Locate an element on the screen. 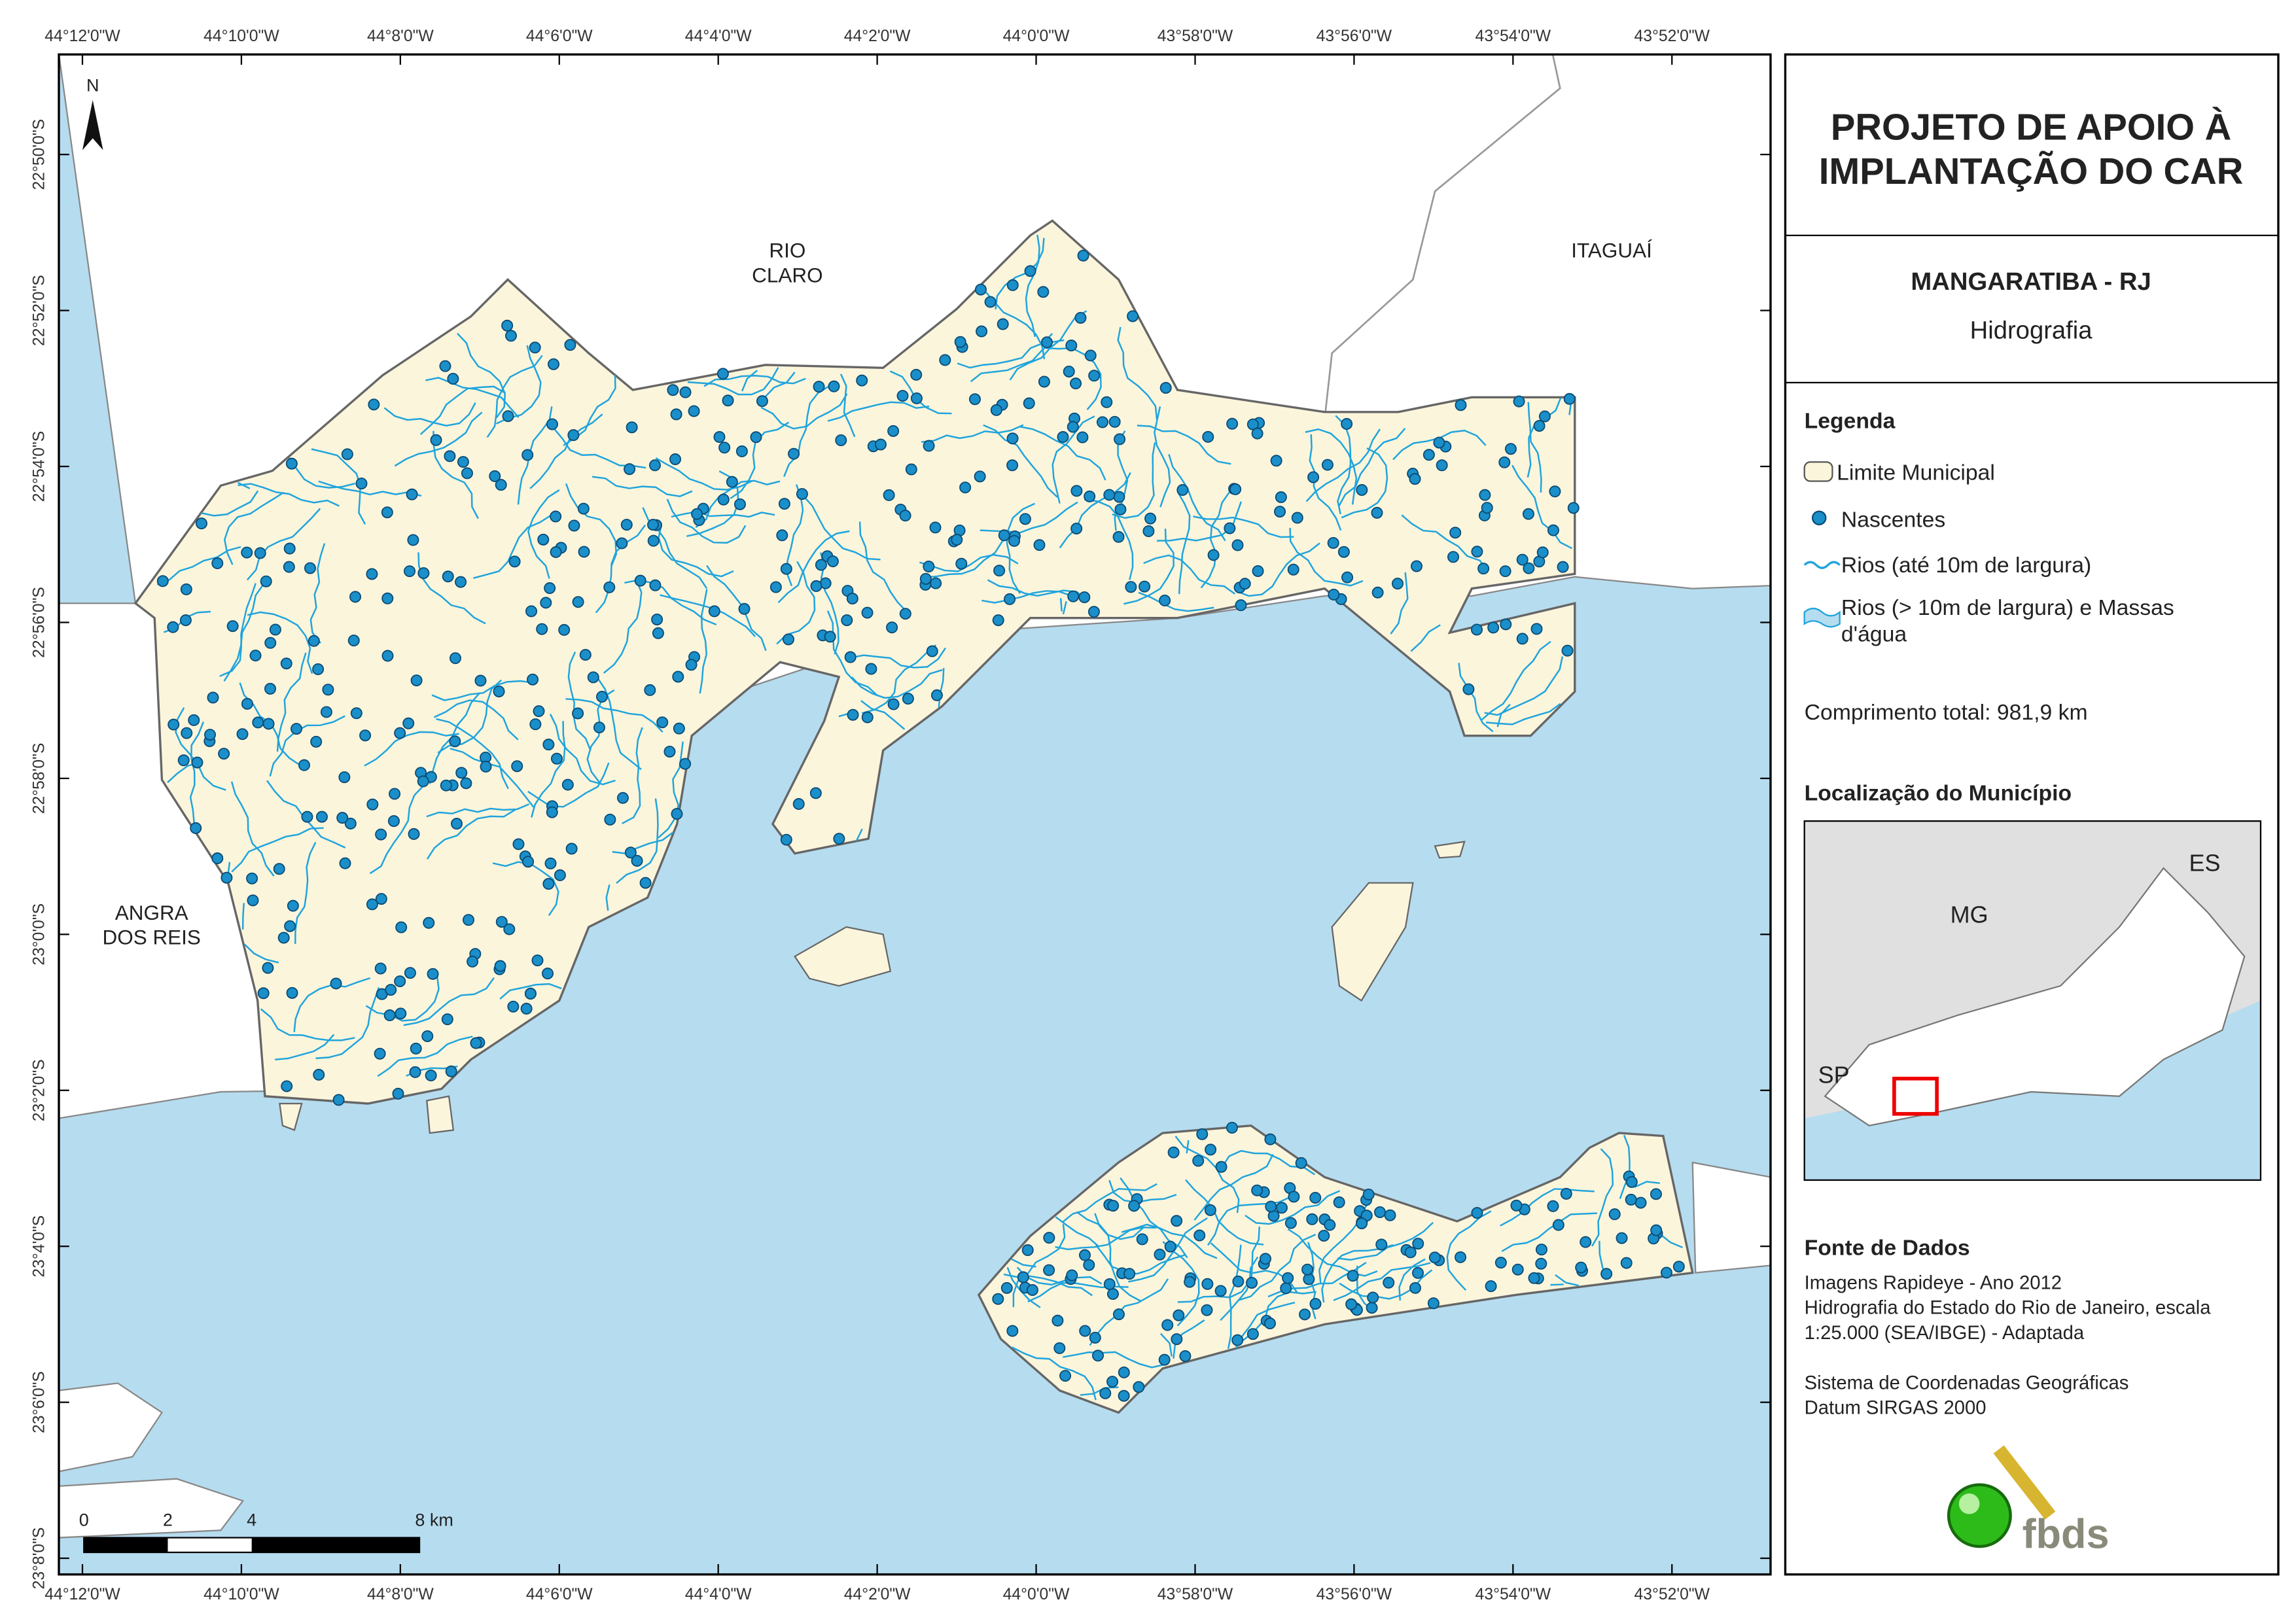  inset-label: SP is located at coordinates (1834, 1074).